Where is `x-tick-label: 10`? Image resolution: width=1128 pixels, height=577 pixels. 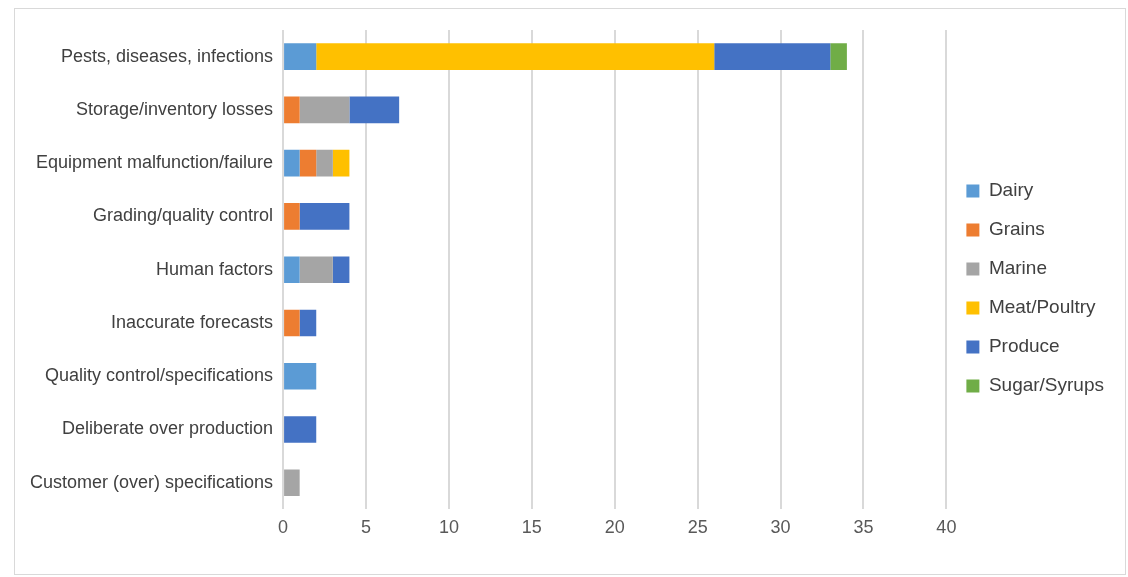
x-tick-label: 10 is located at coordinates (448, 527).